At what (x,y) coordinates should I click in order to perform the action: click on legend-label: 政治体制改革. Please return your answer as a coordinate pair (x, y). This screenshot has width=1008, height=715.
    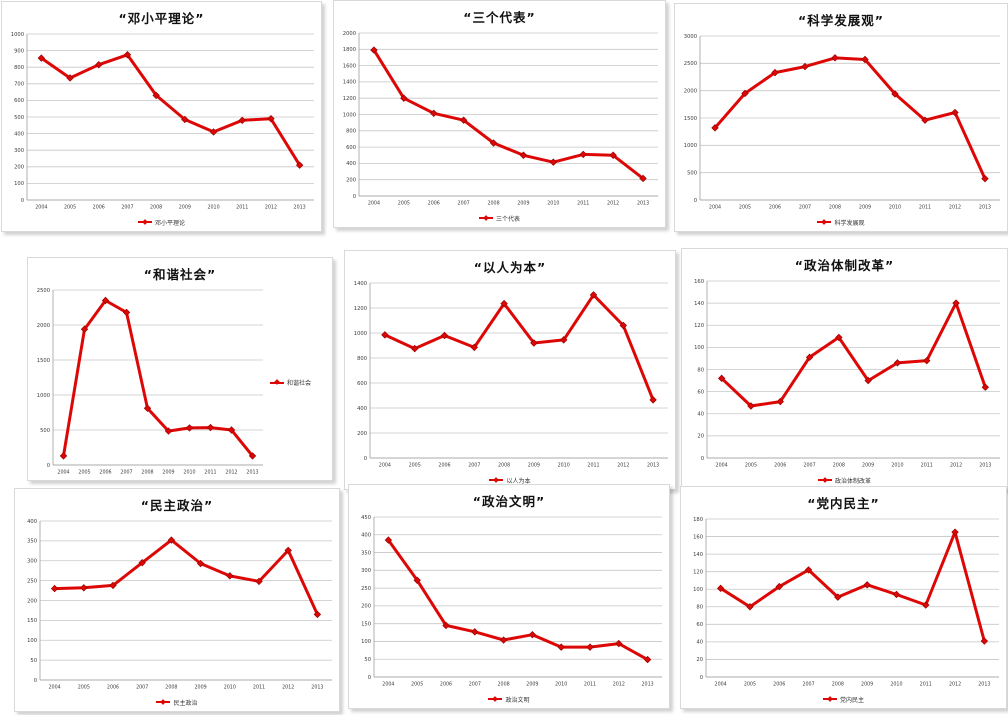
    Looking at the image, I should click on (852, 481).